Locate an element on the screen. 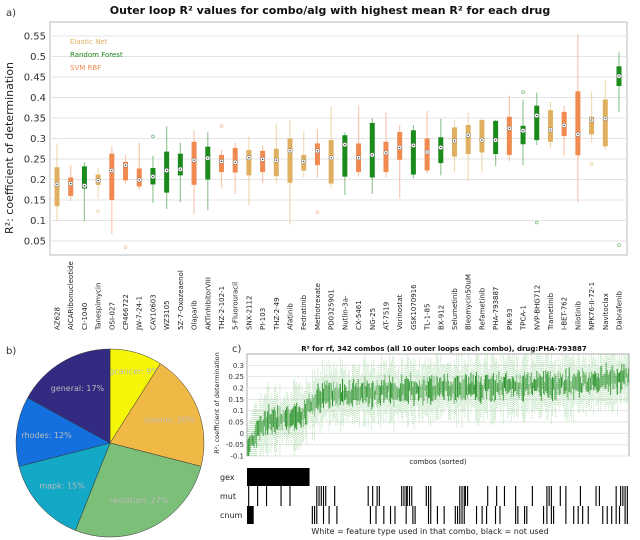  x-tick-label: CP466722 is located at coordinates (126, 312).